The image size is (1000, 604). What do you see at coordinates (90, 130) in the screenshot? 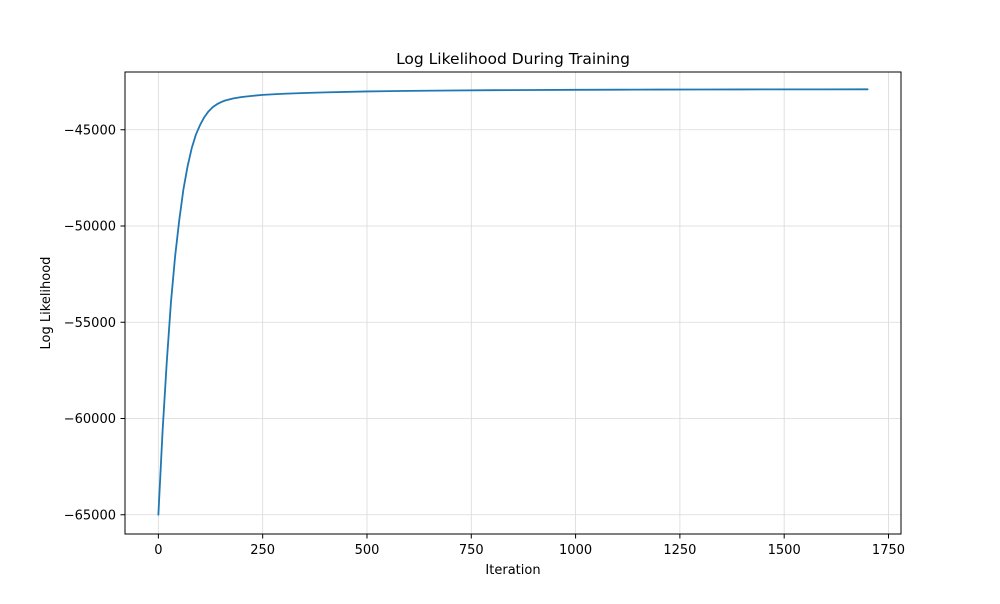
I see `y-tick-label: −45000` at bounding box center [90, 130].